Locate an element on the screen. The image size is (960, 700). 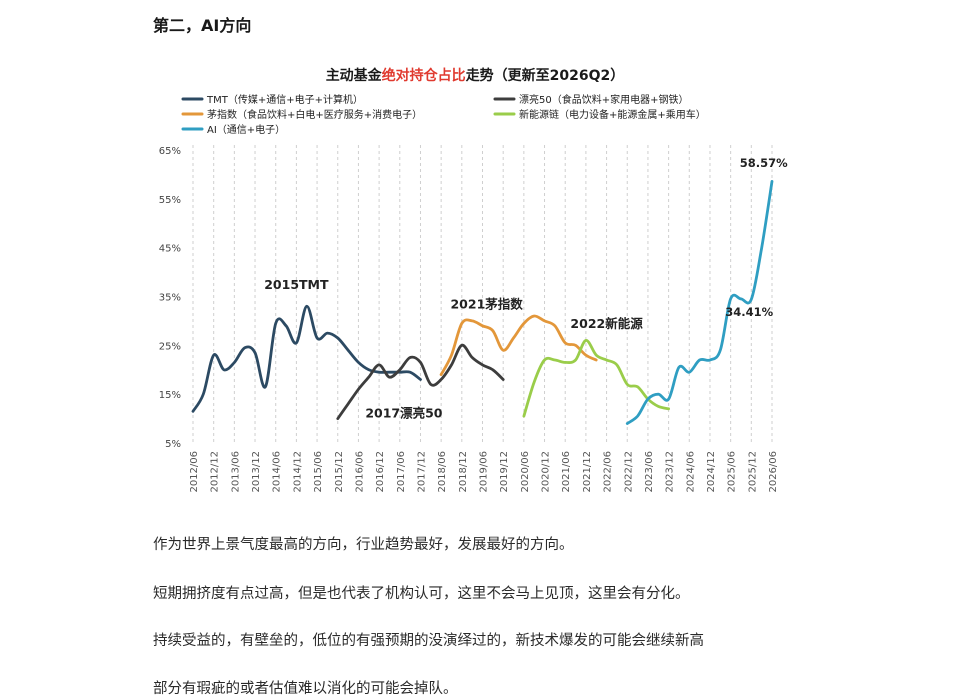
y-tick-label: 55% is located at coordinates (170, 200).